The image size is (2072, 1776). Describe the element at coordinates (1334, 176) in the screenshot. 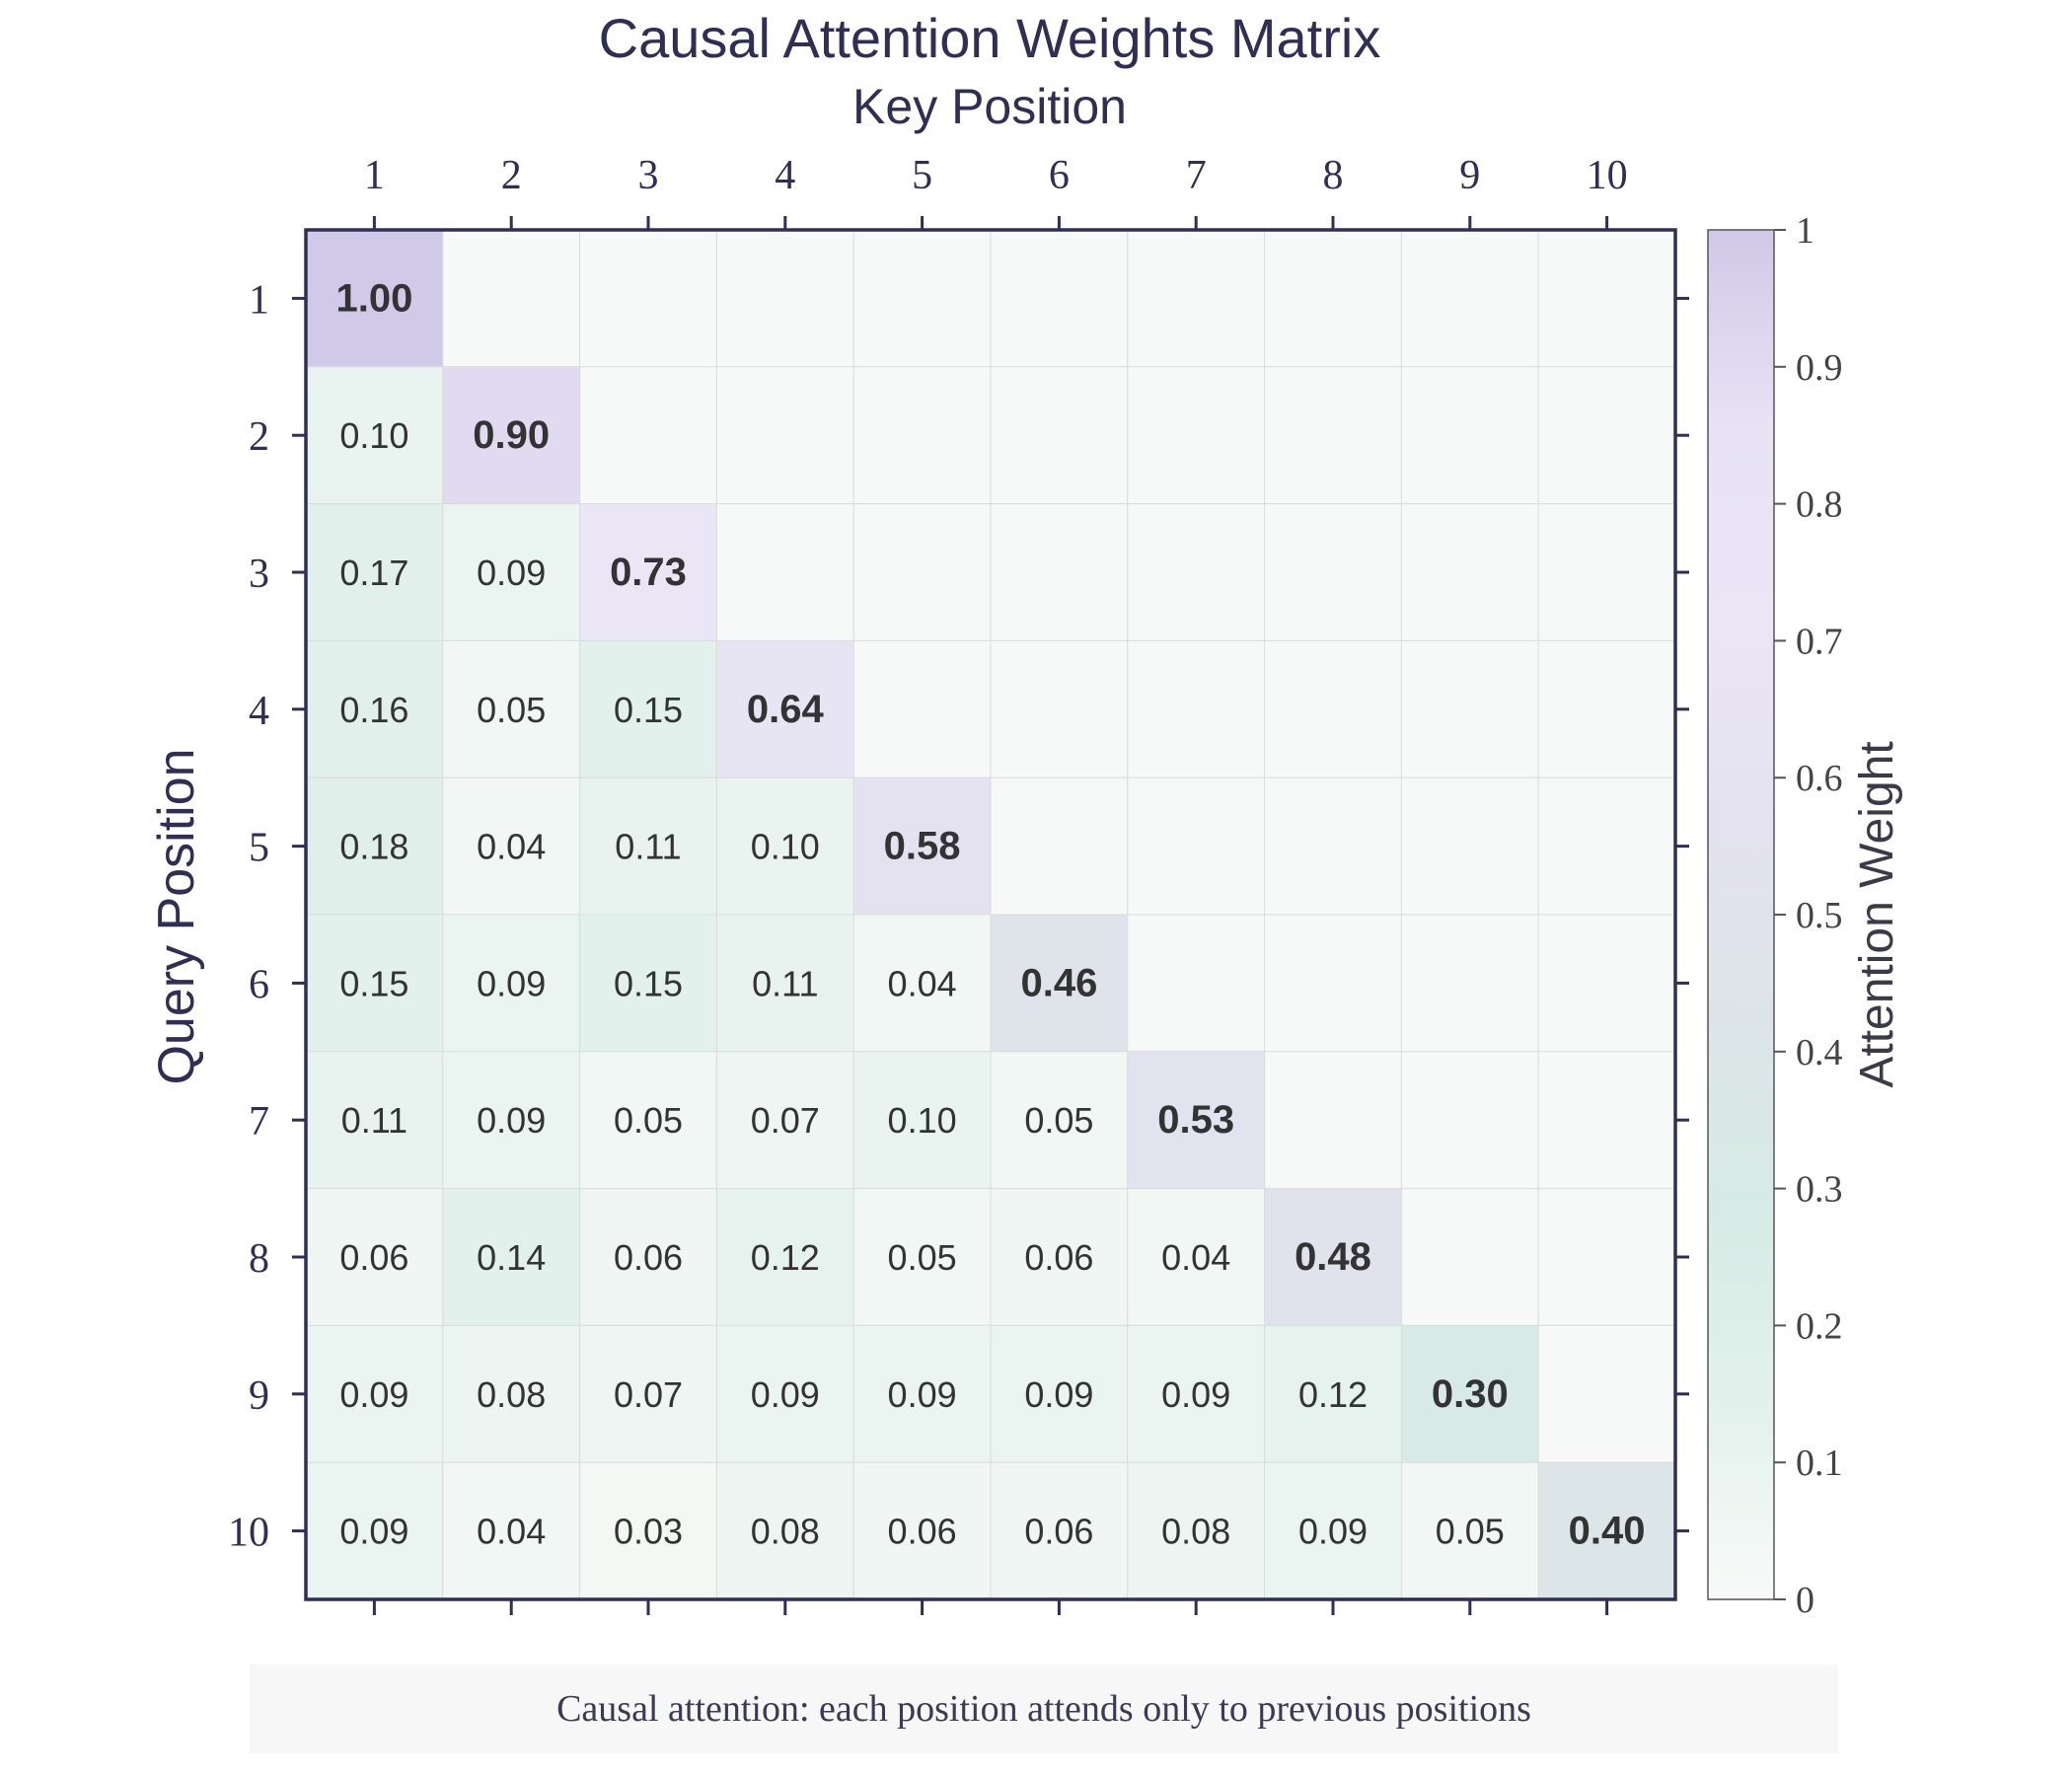

I see `x-tick-label: 8` at that location.